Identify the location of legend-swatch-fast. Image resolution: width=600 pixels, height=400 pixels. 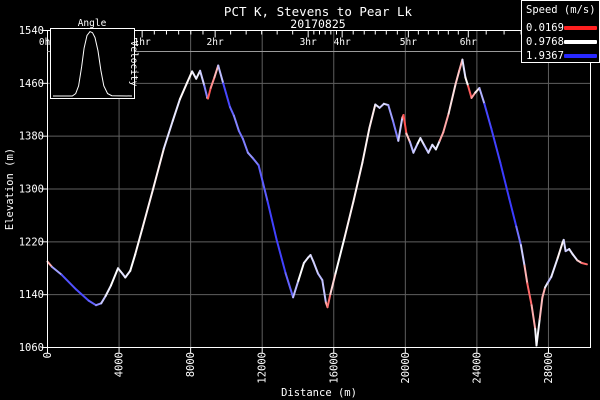
(580, 56).